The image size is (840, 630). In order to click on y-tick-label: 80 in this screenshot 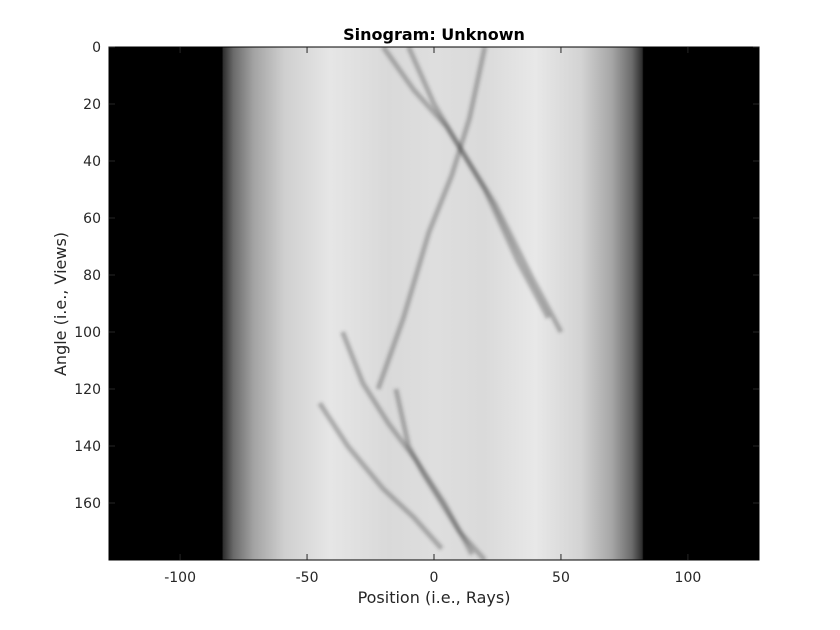, I will do `click(92, 276)`.